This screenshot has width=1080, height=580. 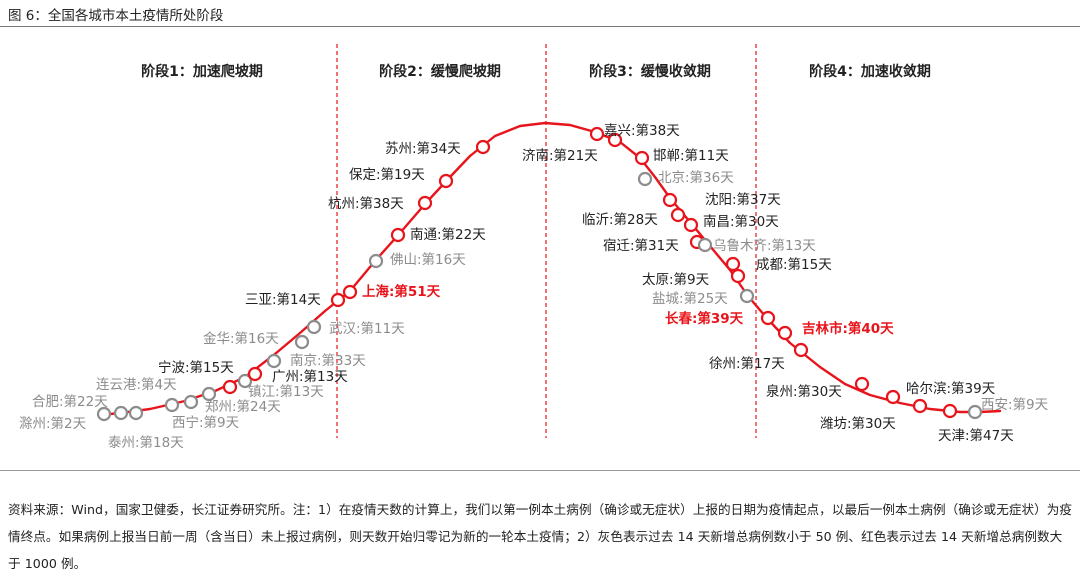 What do you see at coordinates (401, 291) in the screenshot?
I see `city-14-label: 上海:第51天` at bounding box center [401, 291].